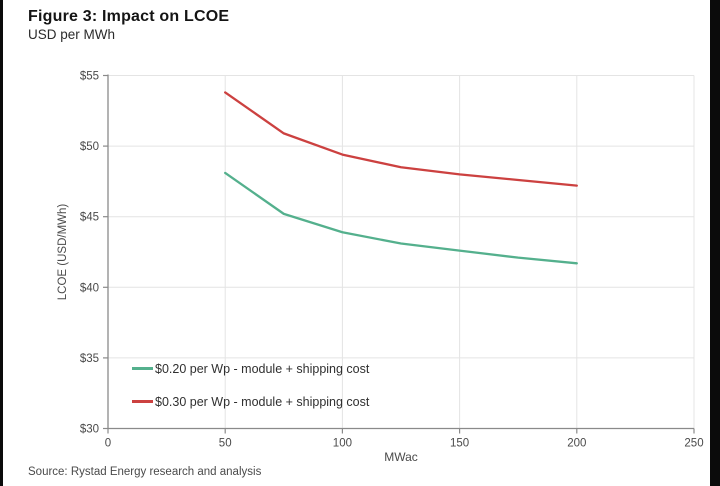 The height and width of the screenshot is (486, 720). I want to click on x-tick-label: 0, so click(108, 444).